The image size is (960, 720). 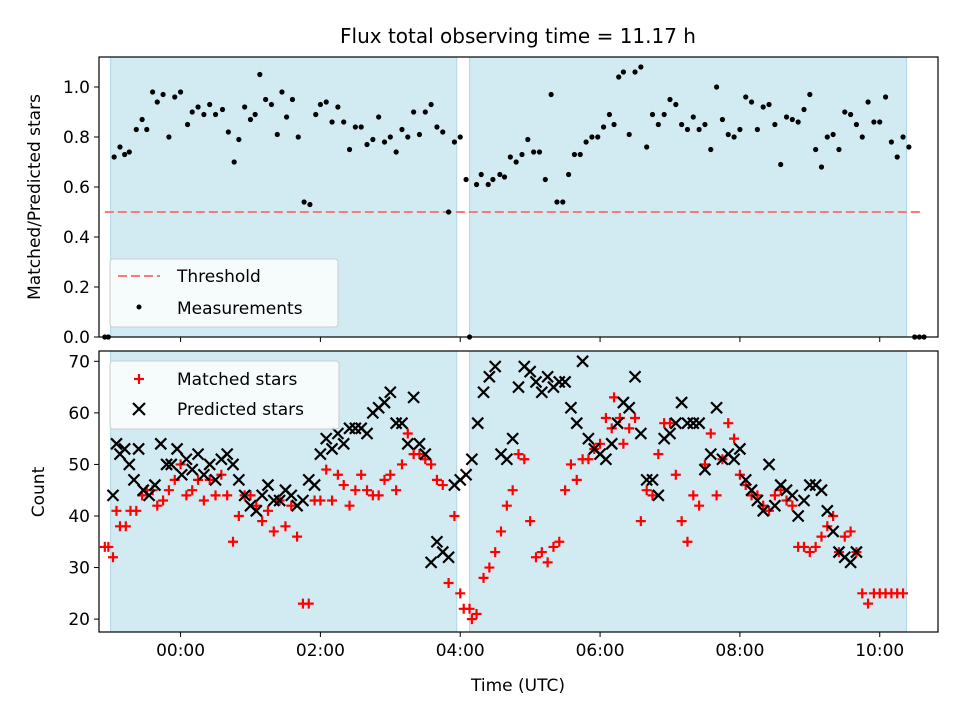 What do you see at coordinates (879, 651) in the screenshot?
I see `x-tick-label: 10:00` at bounding box center [879, 651].